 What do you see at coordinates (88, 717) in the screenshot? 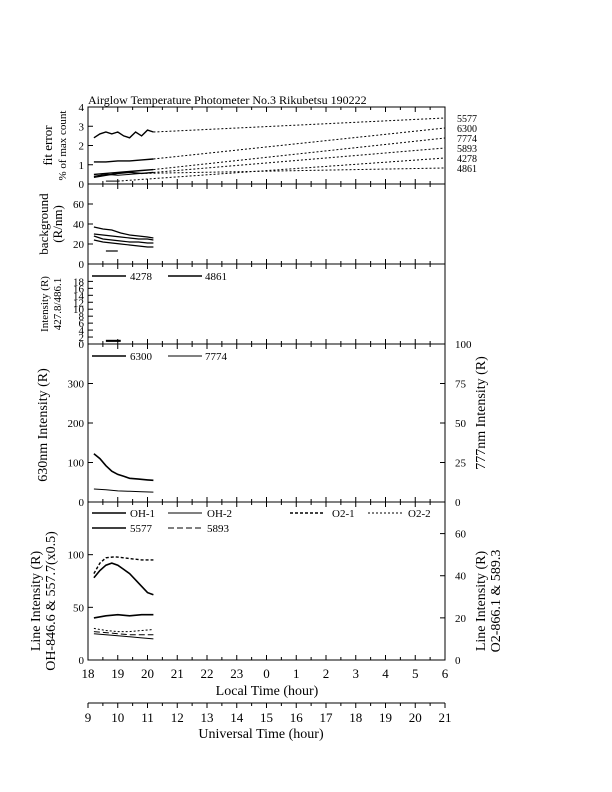
I see `universal-time-tick-label: 9` at bounding box center [88, 717].